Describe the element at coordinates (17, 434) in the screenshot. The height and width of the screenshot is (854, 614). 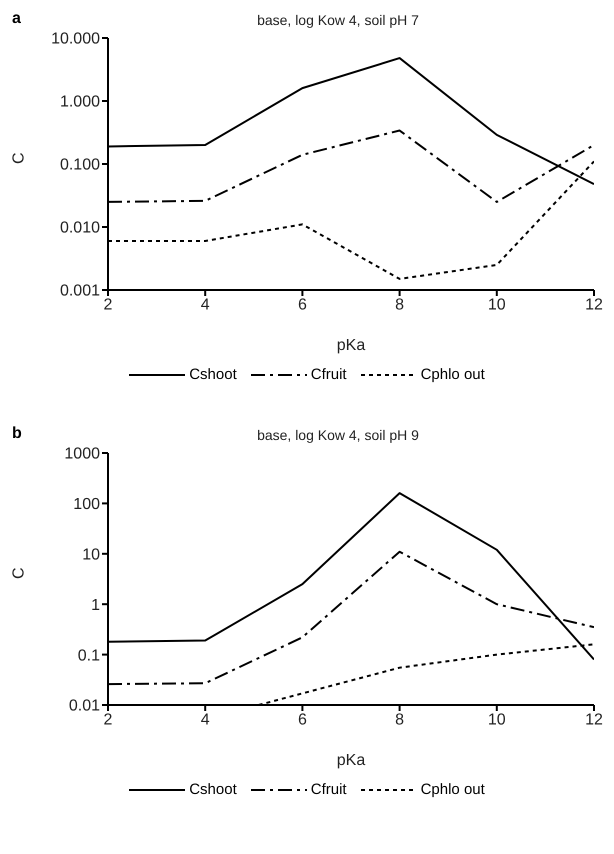
I see `text: b` at that location.